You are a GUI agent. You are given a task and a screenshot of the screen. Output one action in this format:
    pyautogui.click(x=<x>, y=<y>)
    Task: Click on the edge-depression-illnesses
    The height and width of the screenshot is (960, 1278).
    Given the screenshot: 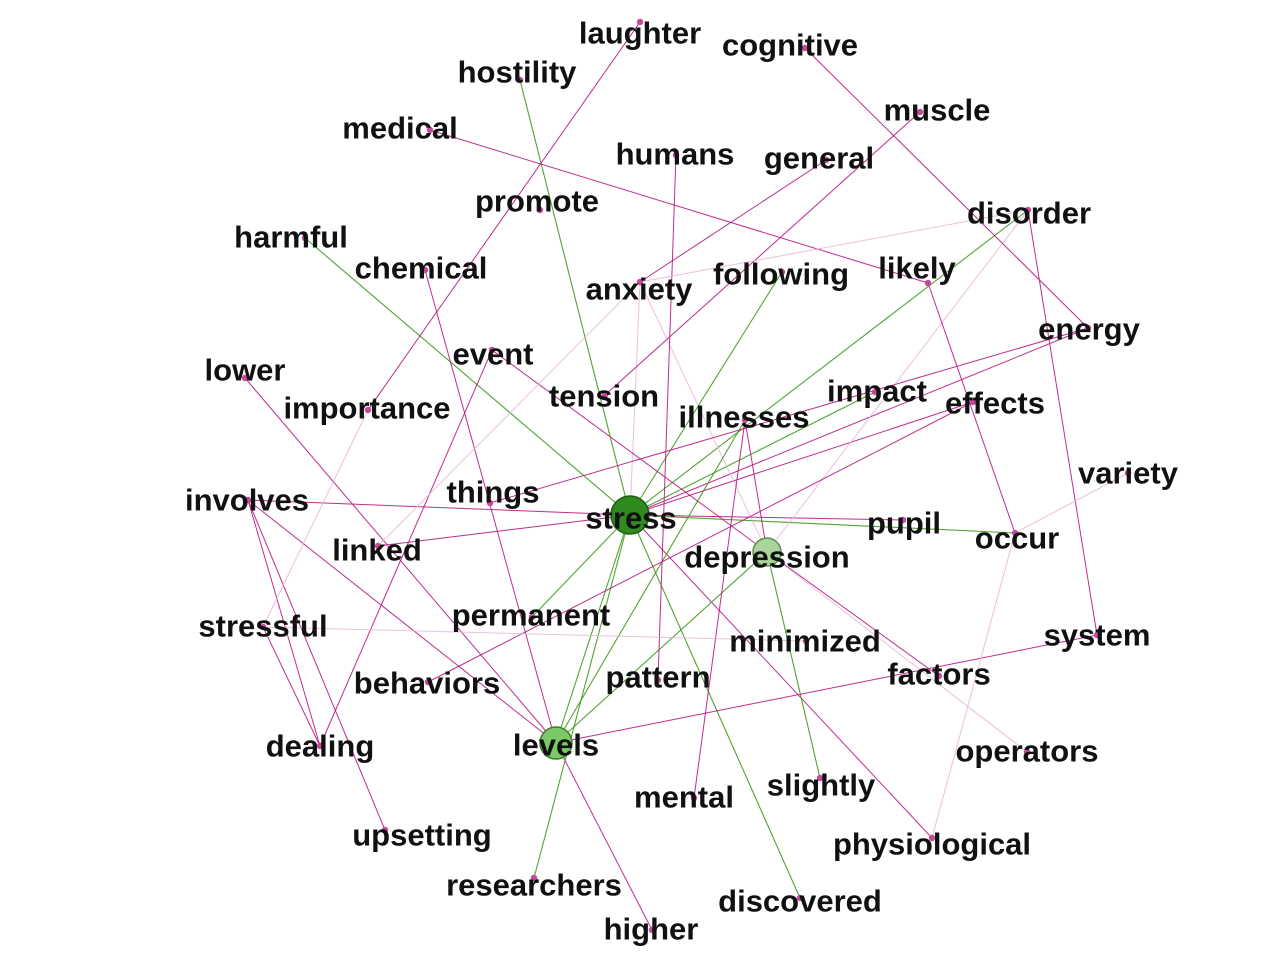 What is the action you would take?
    pyautogui.click(x=756, y=486)
    